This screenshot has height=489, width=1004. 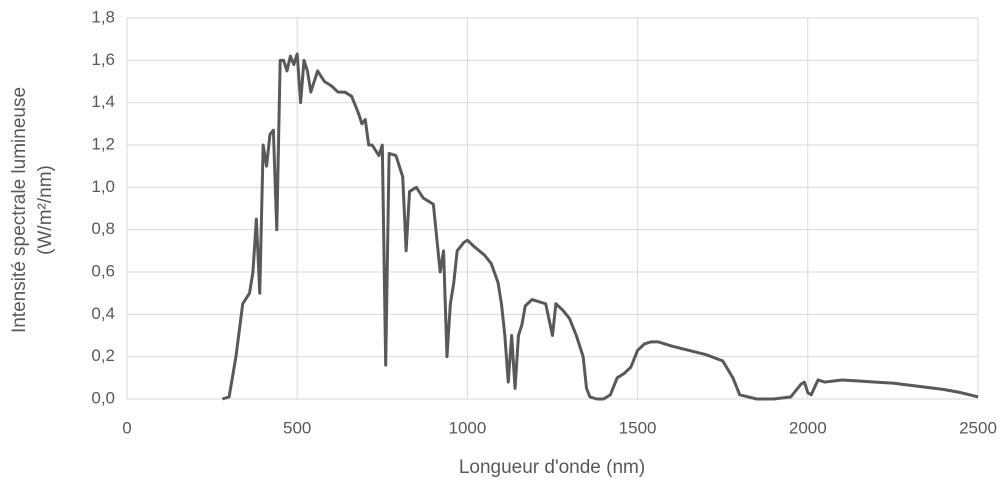 I want to click on x-tick-label: 2000, so click(x=808, y=427).